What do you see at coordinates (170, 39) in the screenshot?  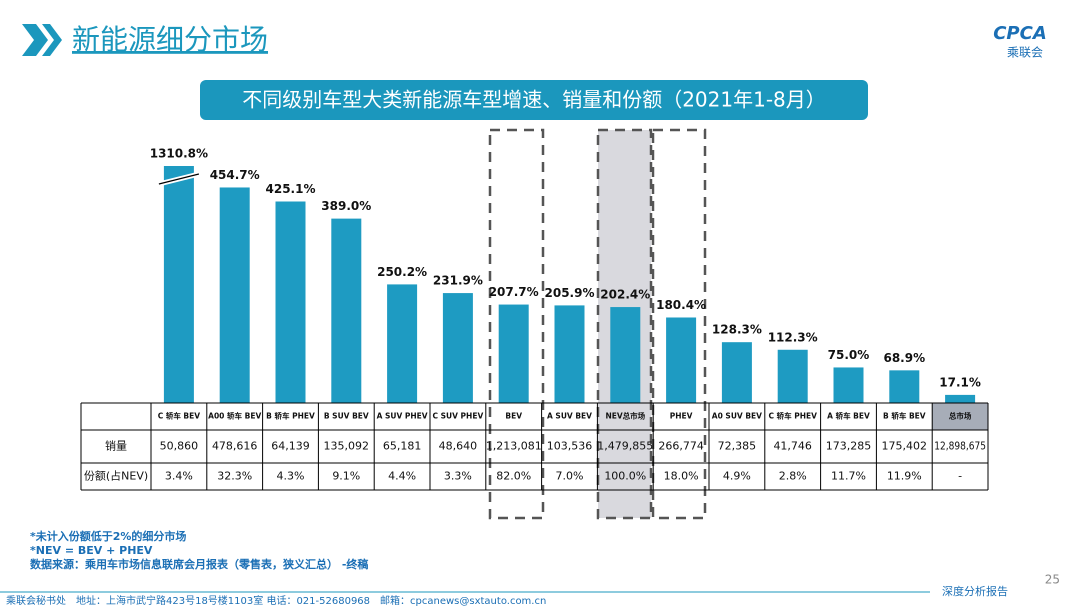 I see `header-title: 新能源细分市场` at bounding box center [170, 39].